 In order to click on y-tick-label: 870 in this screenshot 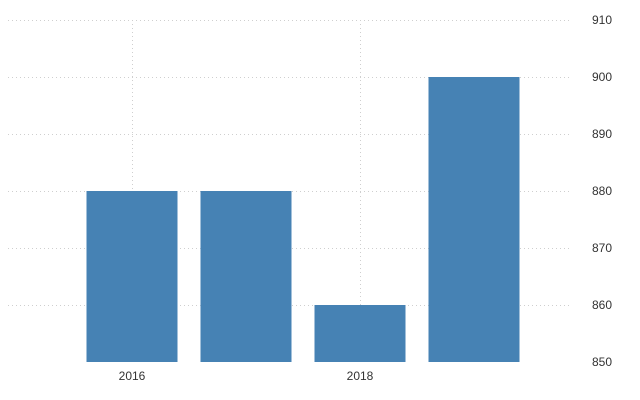, I will do `click(602, 248)`.